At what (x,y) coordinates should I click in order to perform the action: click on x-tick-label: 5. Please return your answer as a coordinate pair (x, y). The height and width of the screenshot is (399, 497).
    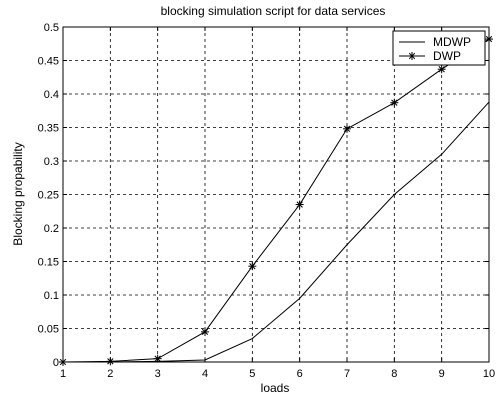
    Looking at the image, I should click on (252, 374).